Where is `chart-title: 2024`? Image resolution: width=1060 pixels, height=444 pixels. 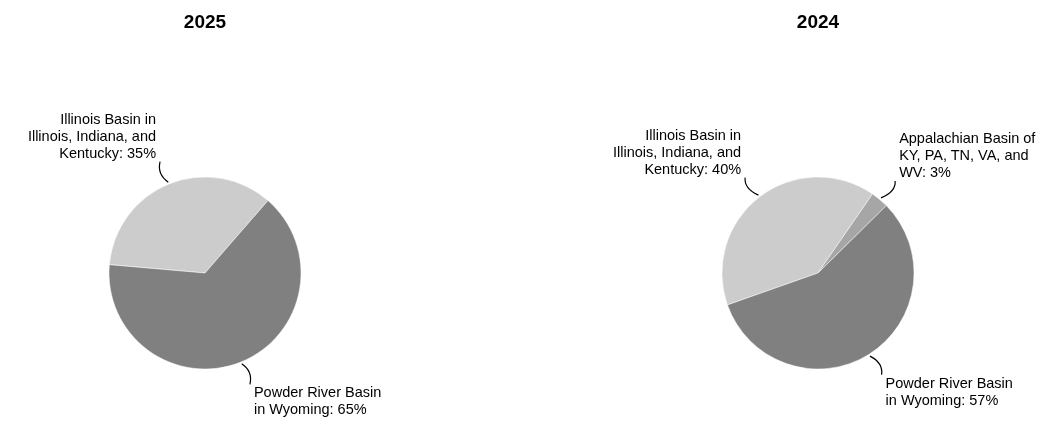
chart-title: 2024 is located at coordinates (818, 21).